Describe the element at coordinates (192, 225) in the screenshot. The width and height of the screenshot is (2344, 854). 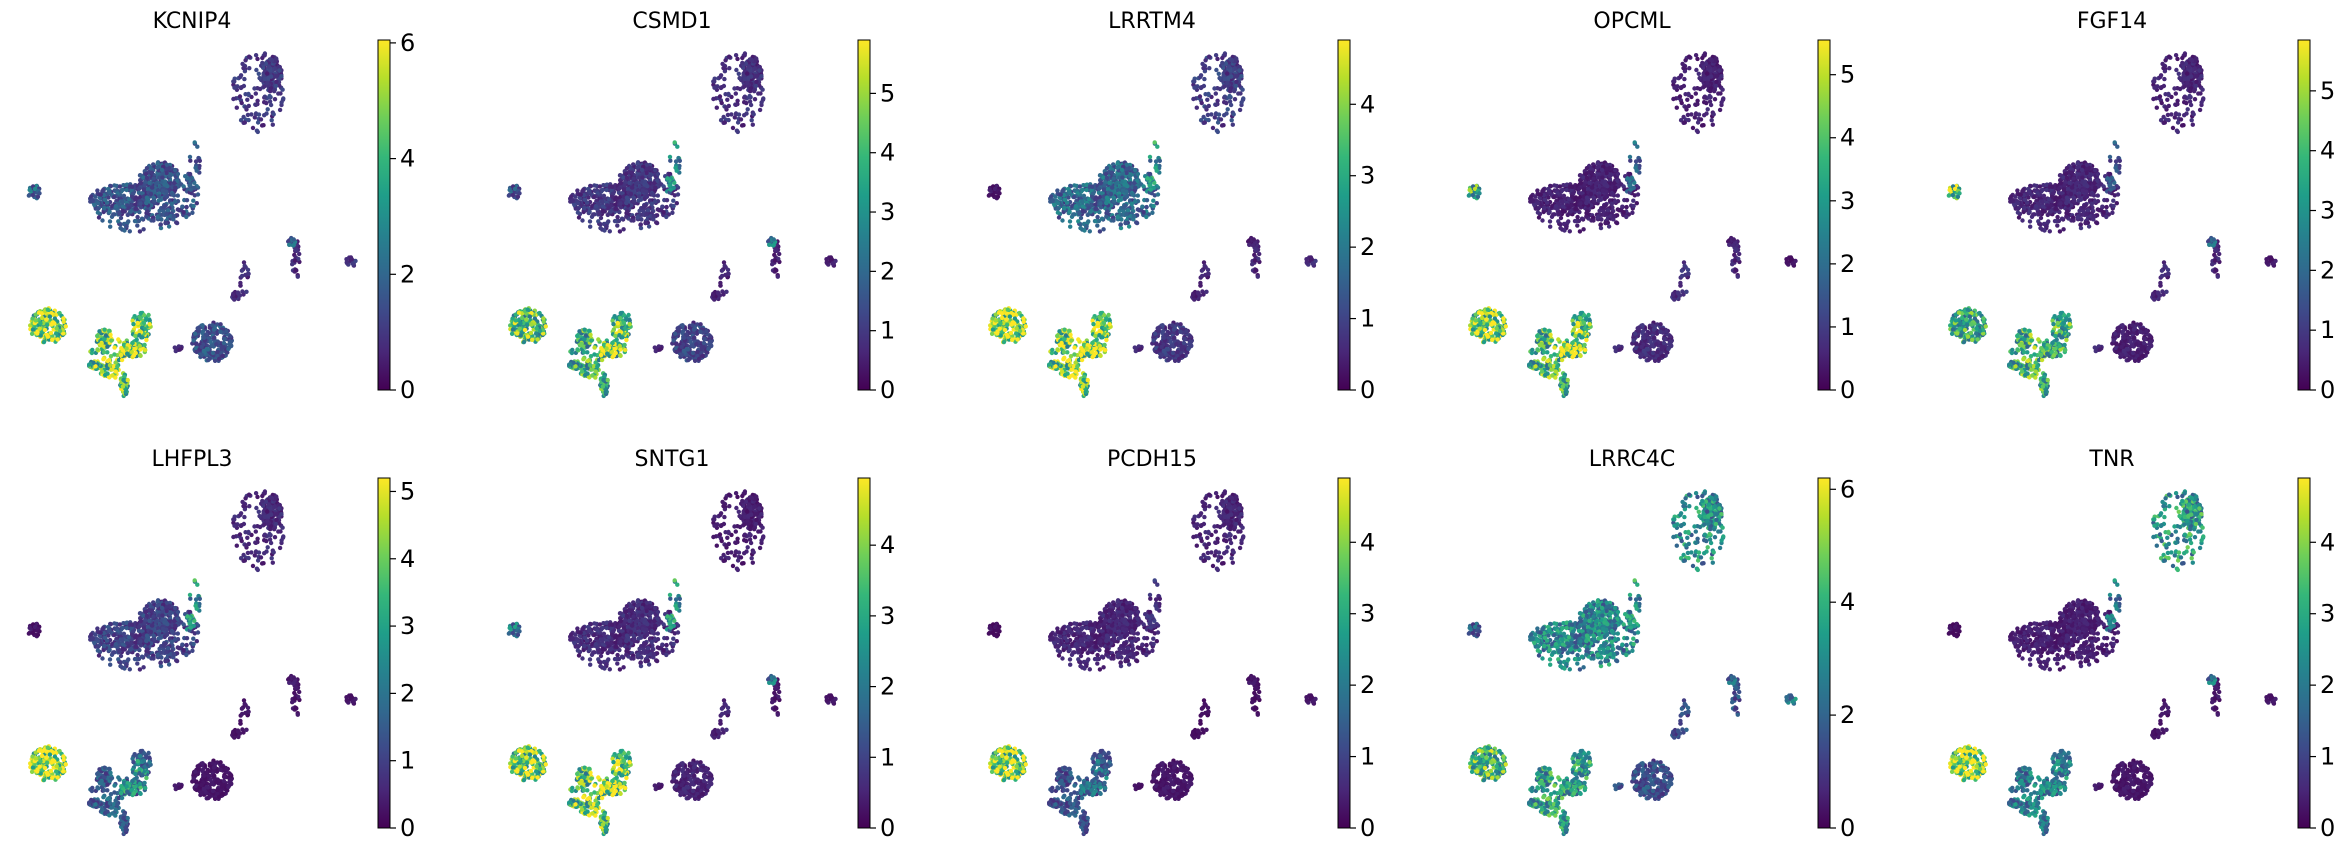
I see `scatter-points` at that location.